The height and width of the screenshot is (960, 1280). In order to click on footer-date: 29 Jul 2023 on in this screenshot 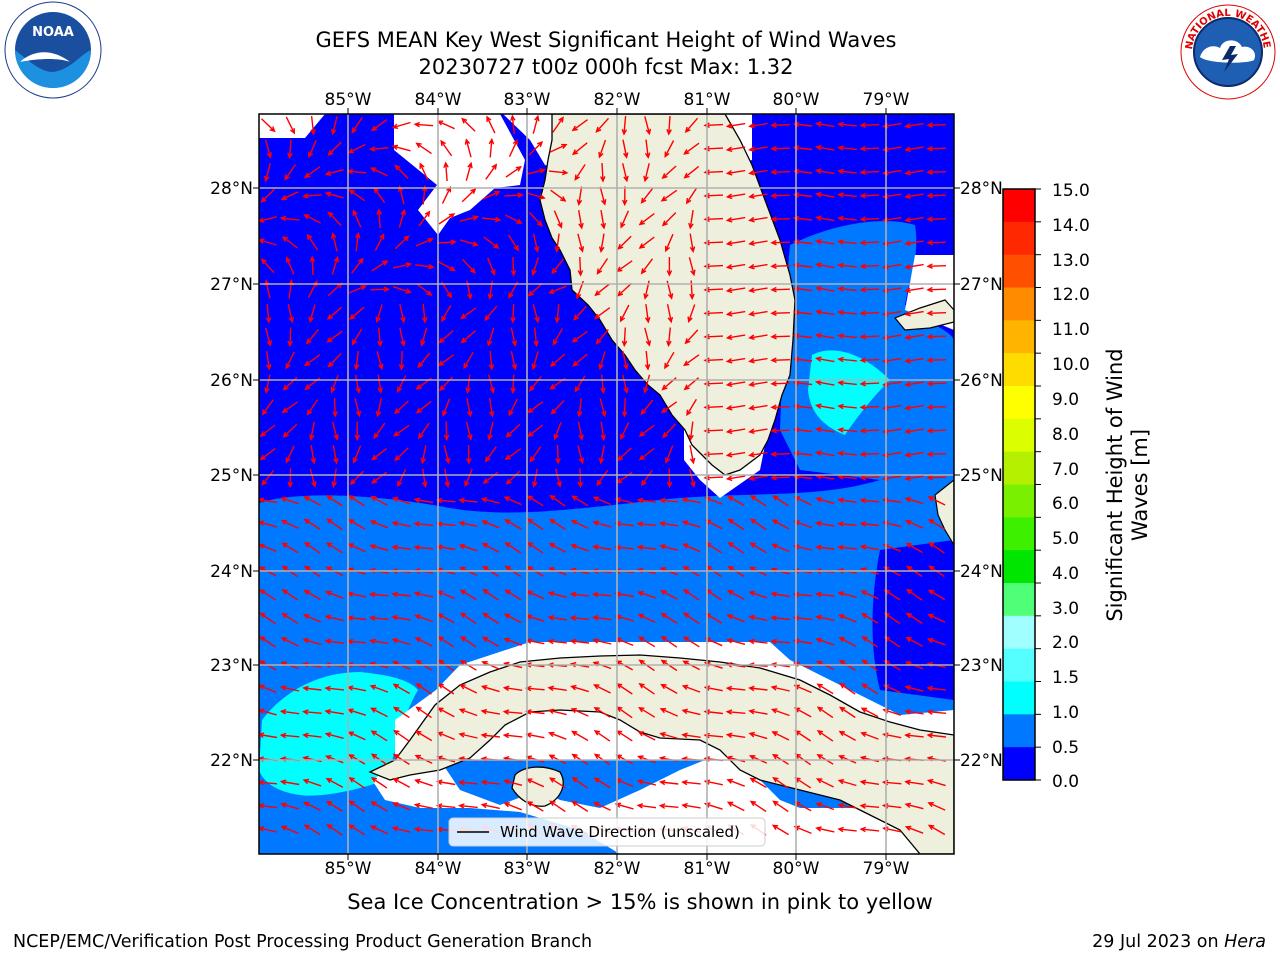, I will do `click(1155, 942)`.